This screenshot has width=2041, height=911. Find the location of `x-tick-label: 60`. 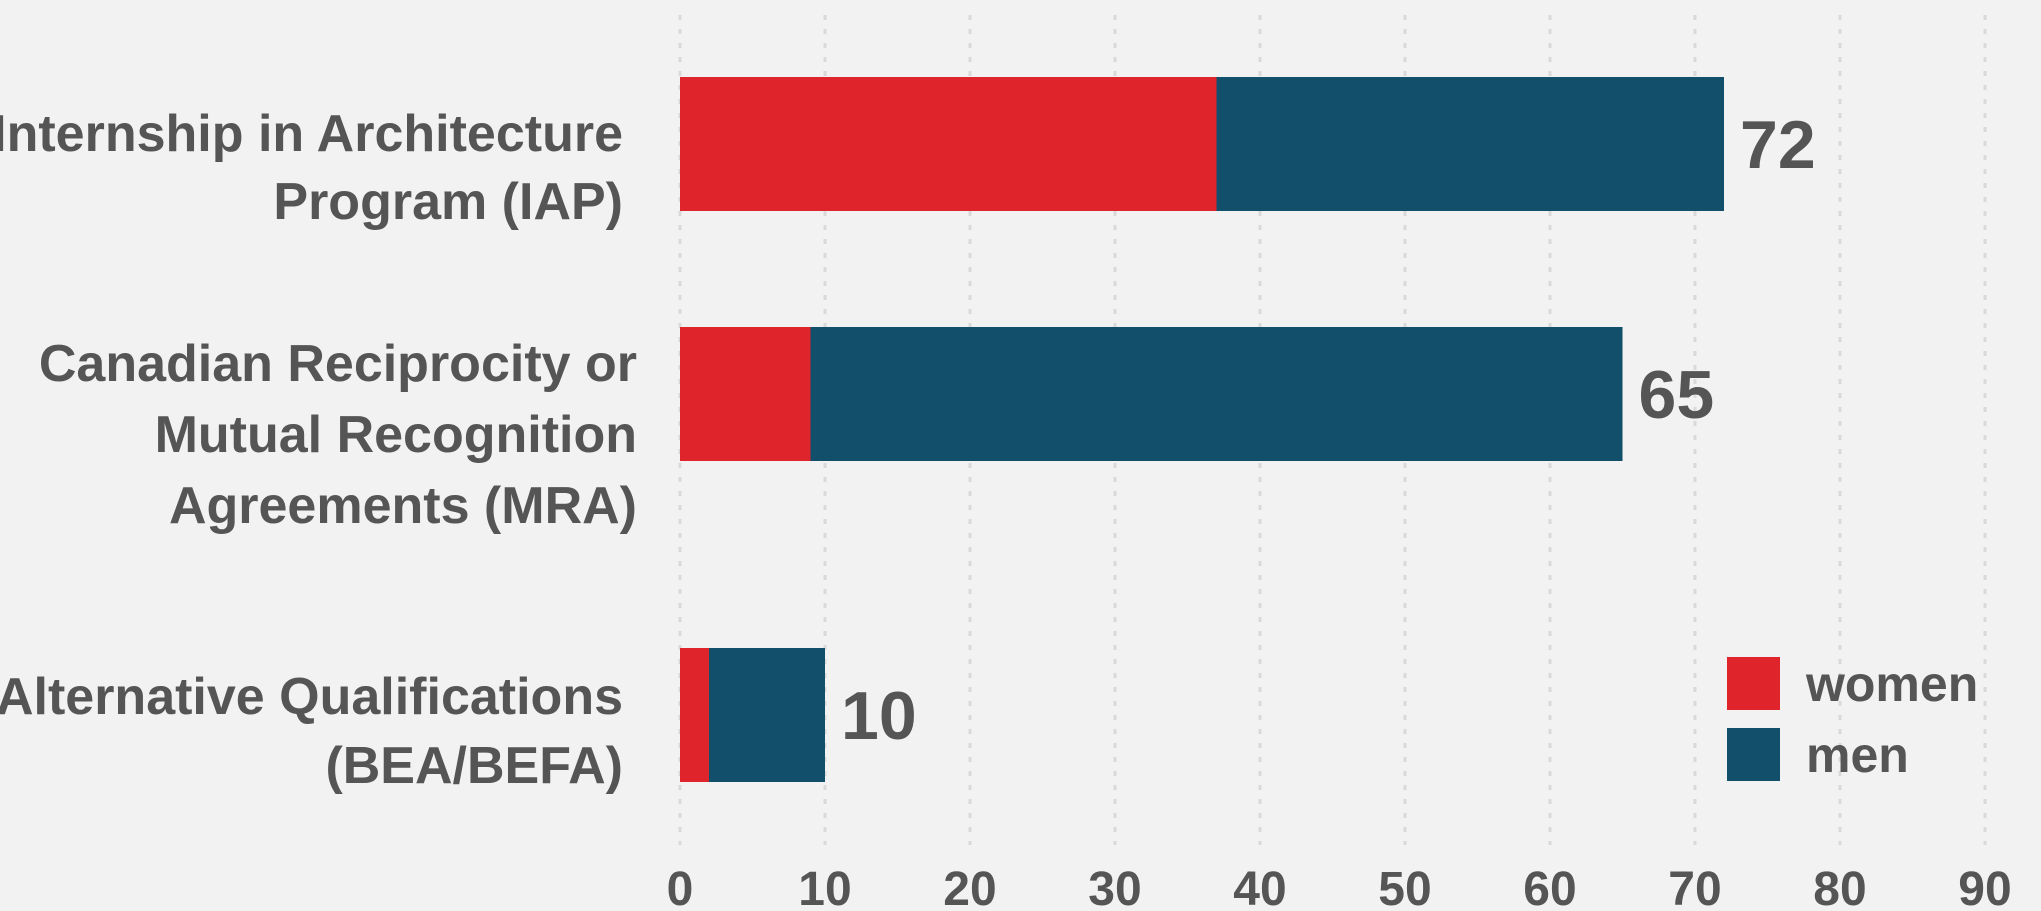

x-tick-label: 60 is located at coordinates (1549, 887).